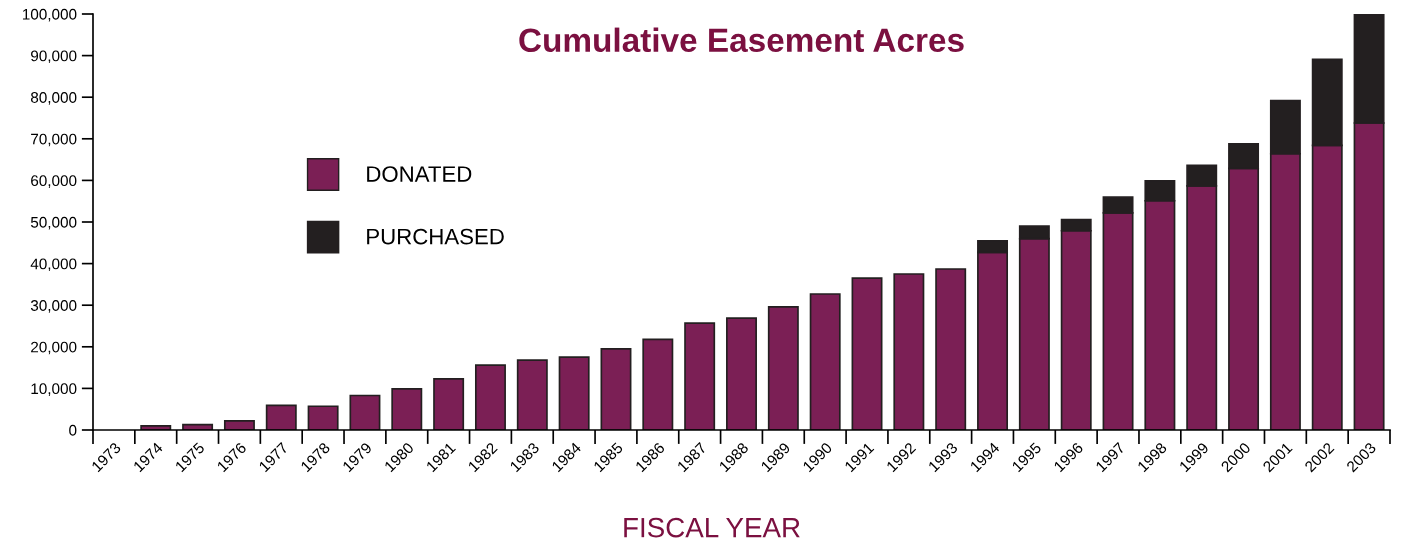  Describe the element at coordinates (54, 140) in the screenshot. I see `y-tick-label: 70,000` at that location.